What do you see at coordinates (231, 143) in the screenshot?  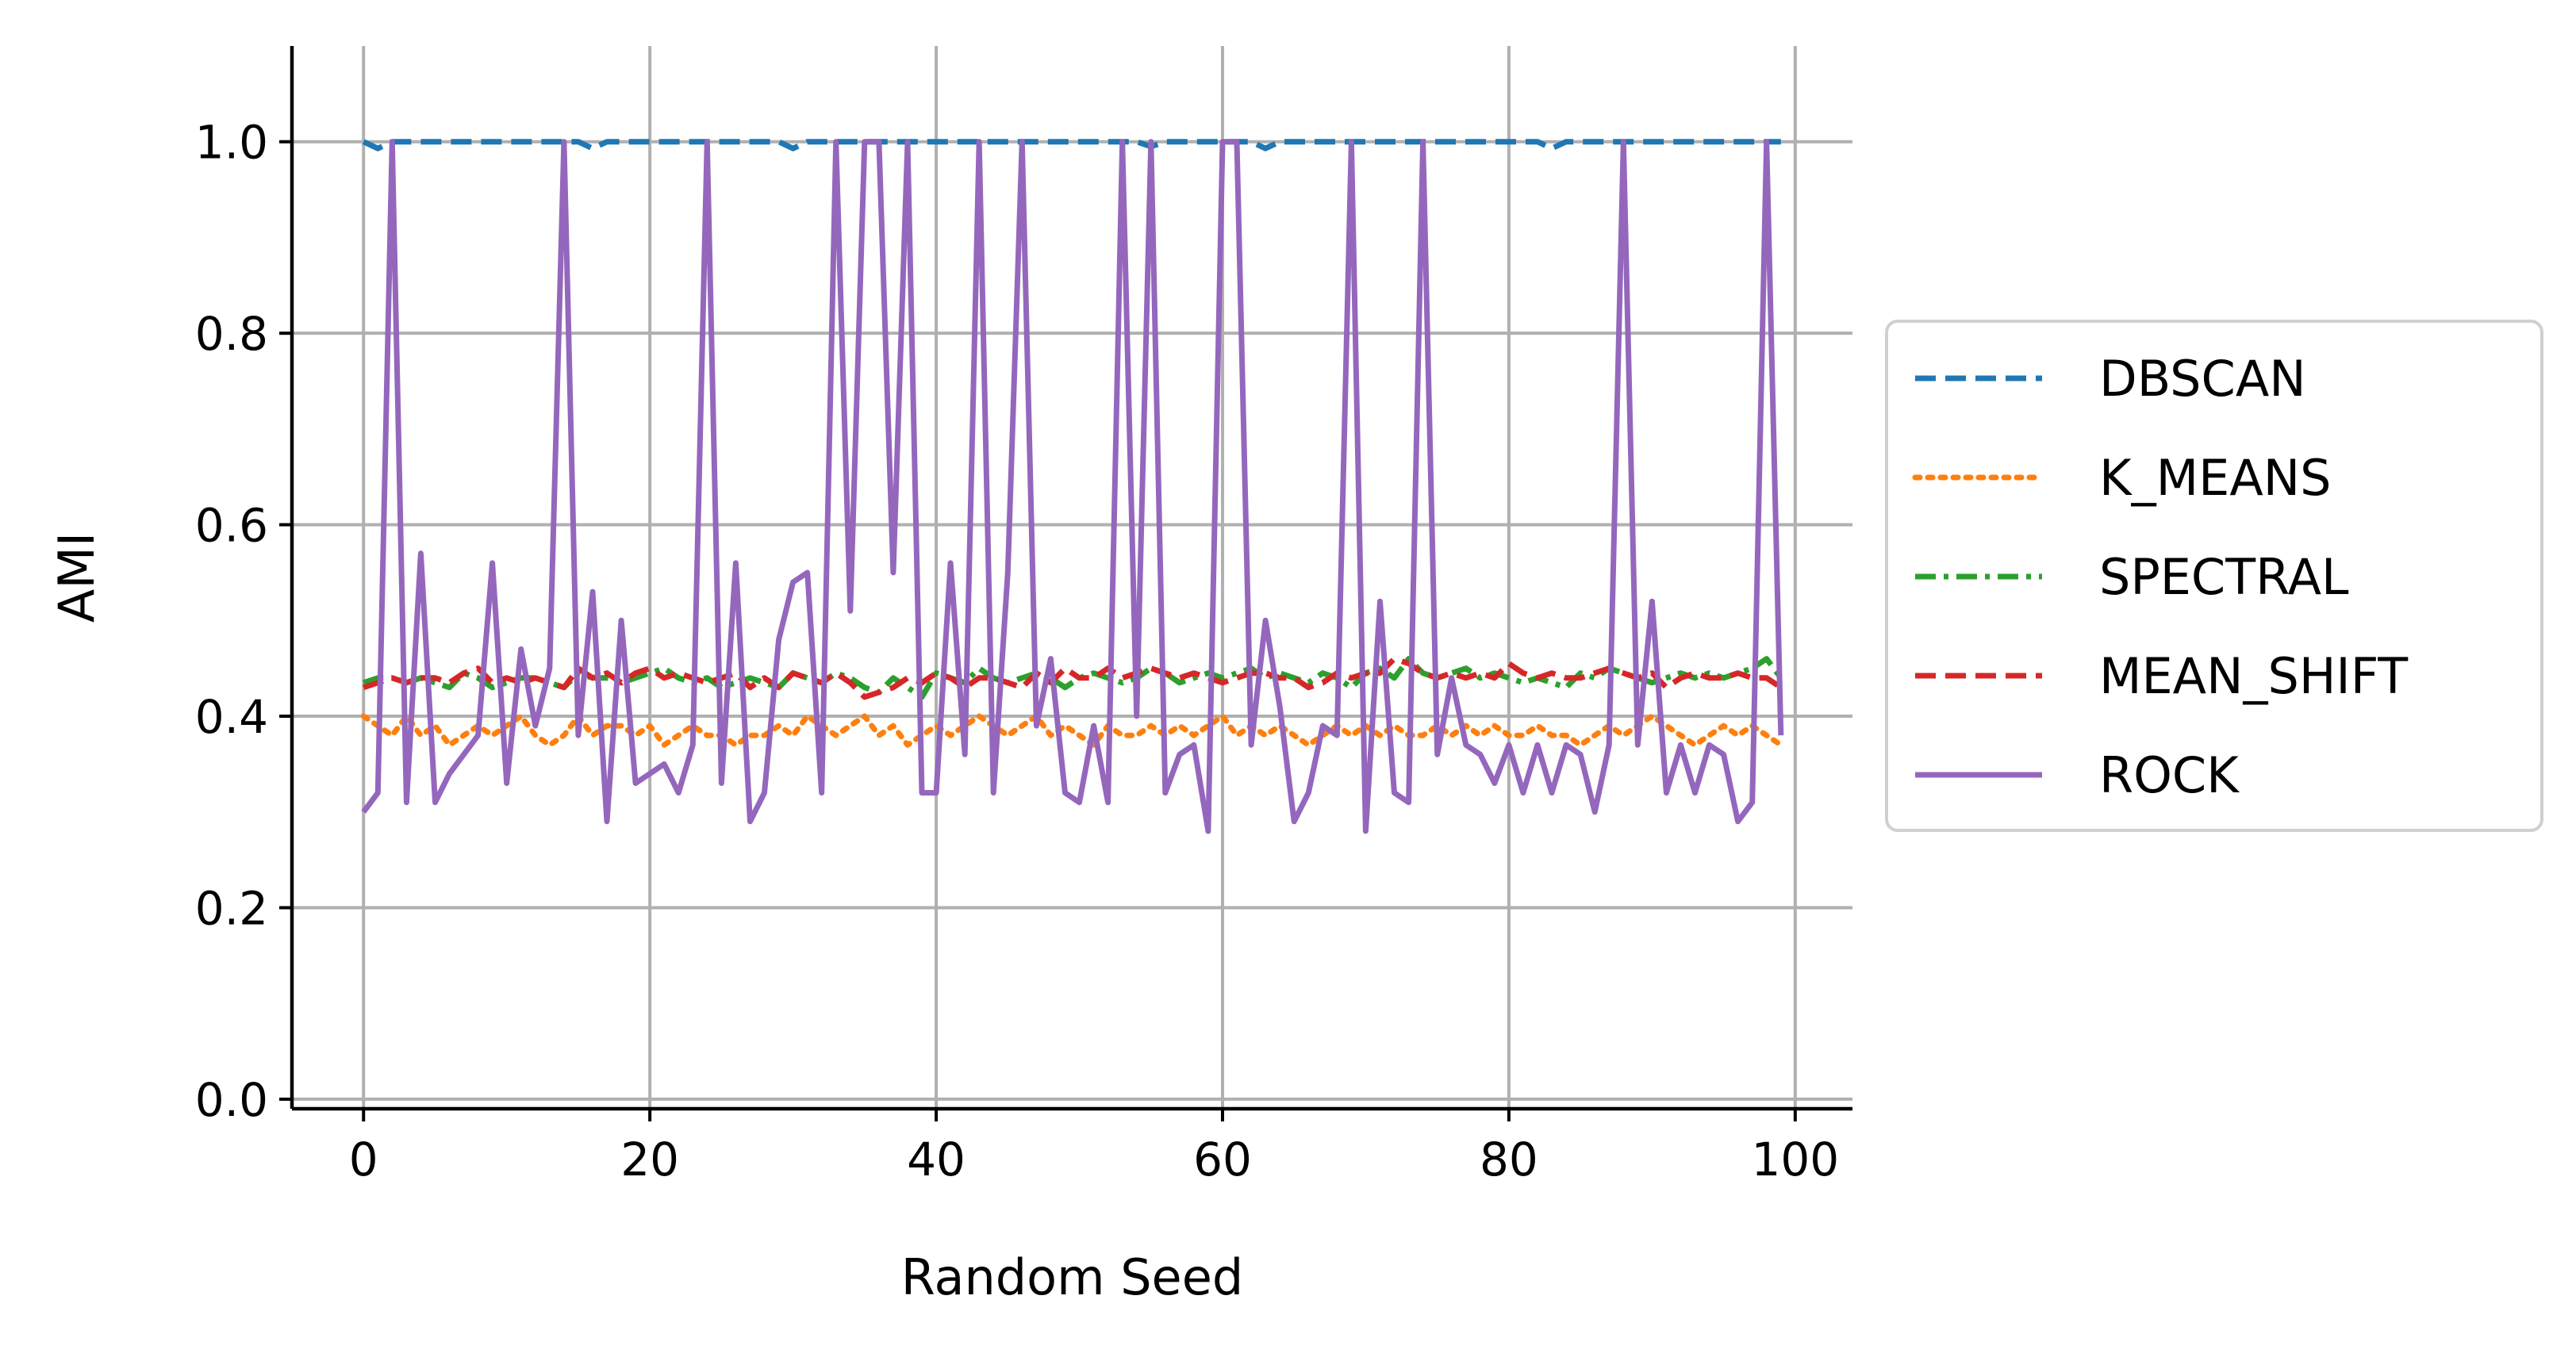 I see `y-tick-label: 1.0` at bounding box center [231, 143].